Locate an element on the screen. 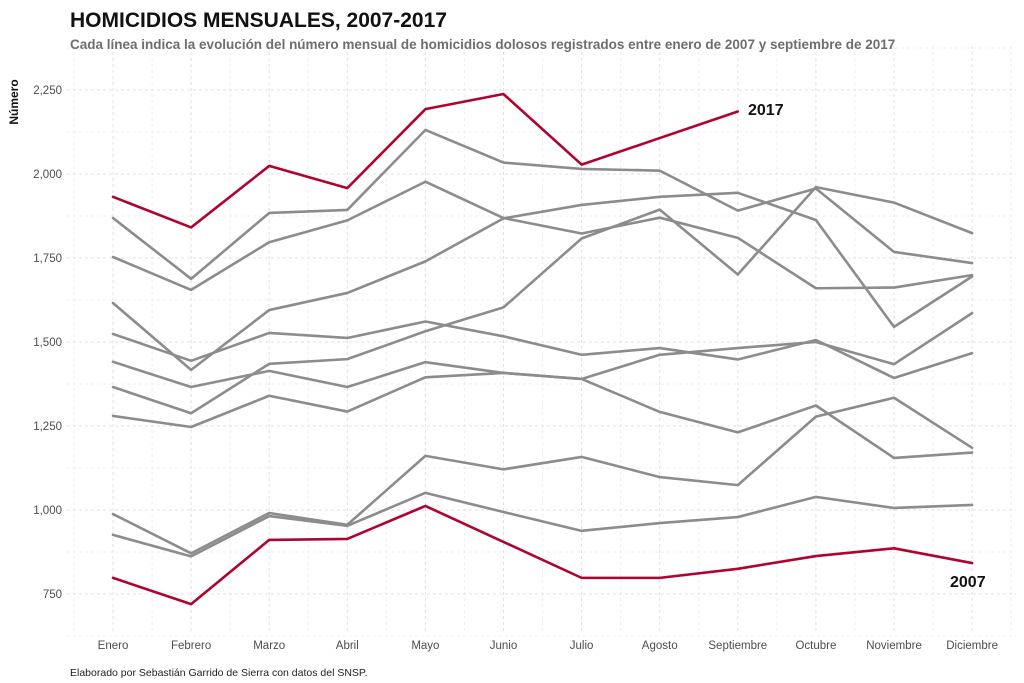  y-tick-label: 750 is located at coordinates (52, 595).